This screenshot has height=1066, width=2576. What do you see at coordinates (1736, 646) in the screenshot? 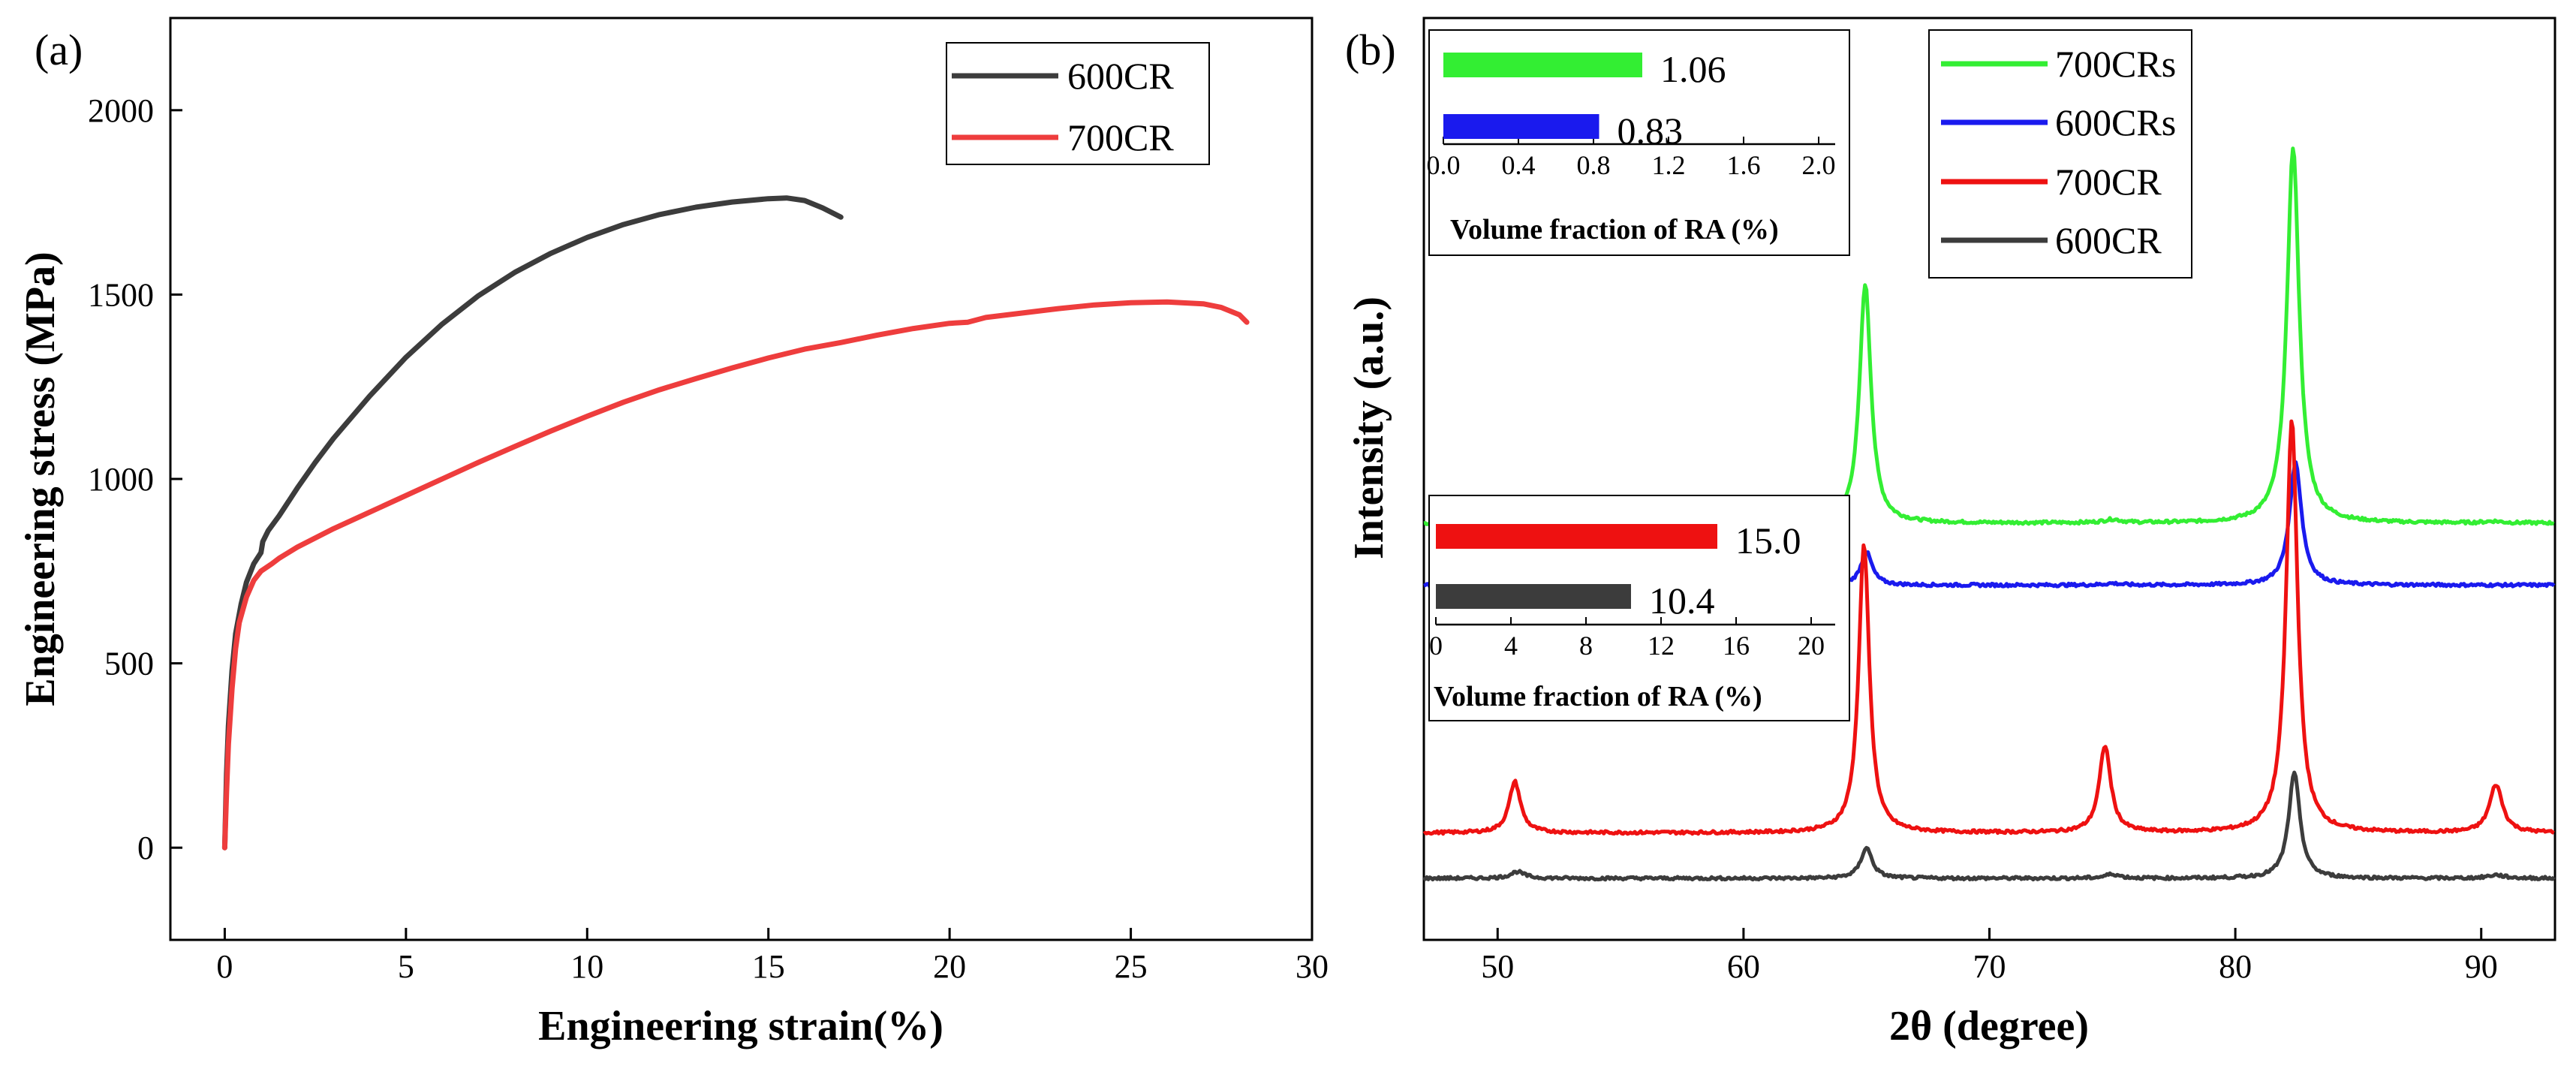
I see `inset-x-tick-label: 16` at bounding box center [1736, 646].